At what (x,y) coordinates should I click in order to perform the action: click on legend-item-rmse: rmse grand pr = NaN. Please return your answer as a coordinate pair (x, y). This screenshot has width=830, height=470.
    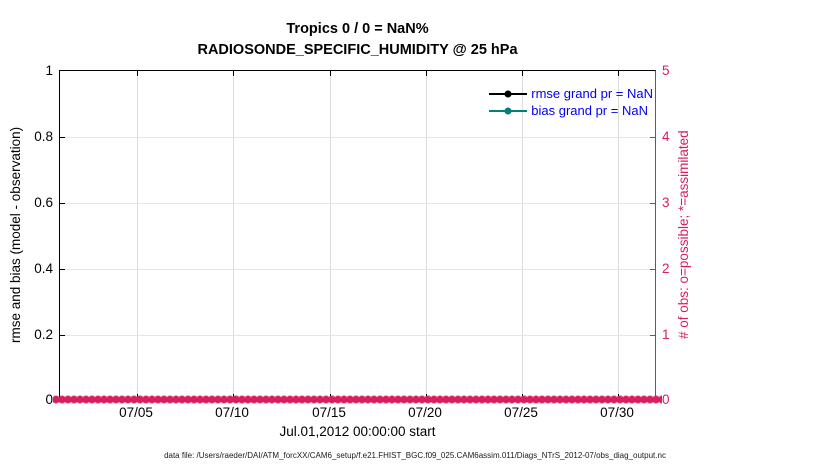
    Looking at the image, I should click on (571, 93).